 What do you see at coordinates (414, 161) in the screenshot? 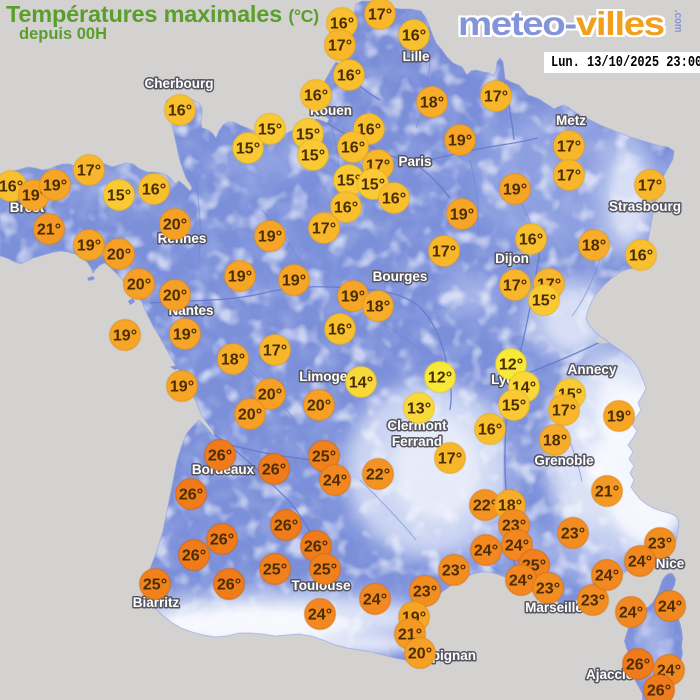
I see `svg-text: Paris` at bounding box center [414, 161].